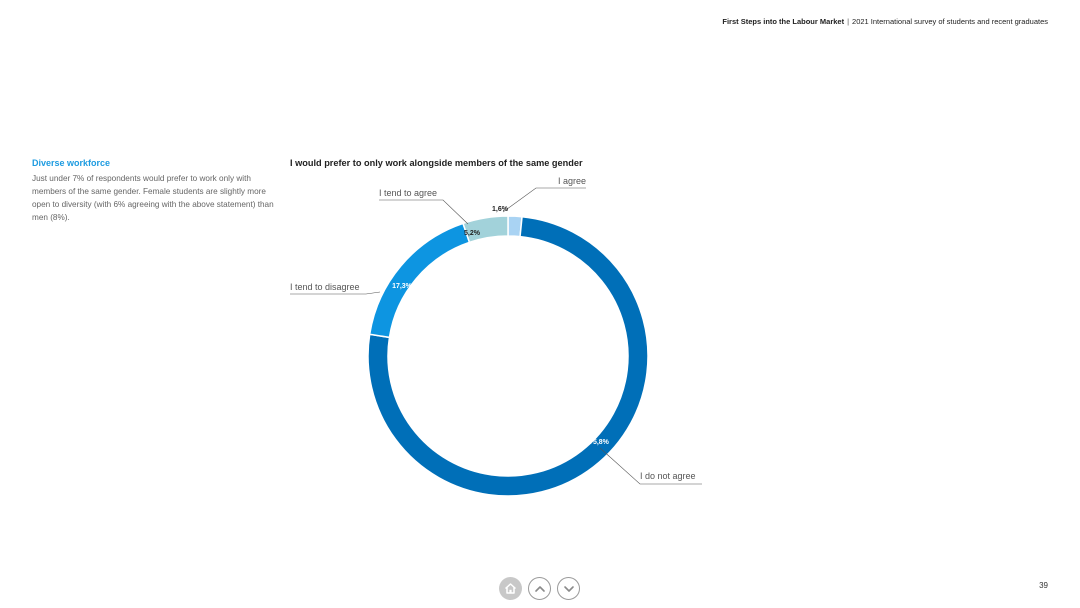 The image size is (1080, 608). I want to click on chevron-up-icon, so click(539, 588).